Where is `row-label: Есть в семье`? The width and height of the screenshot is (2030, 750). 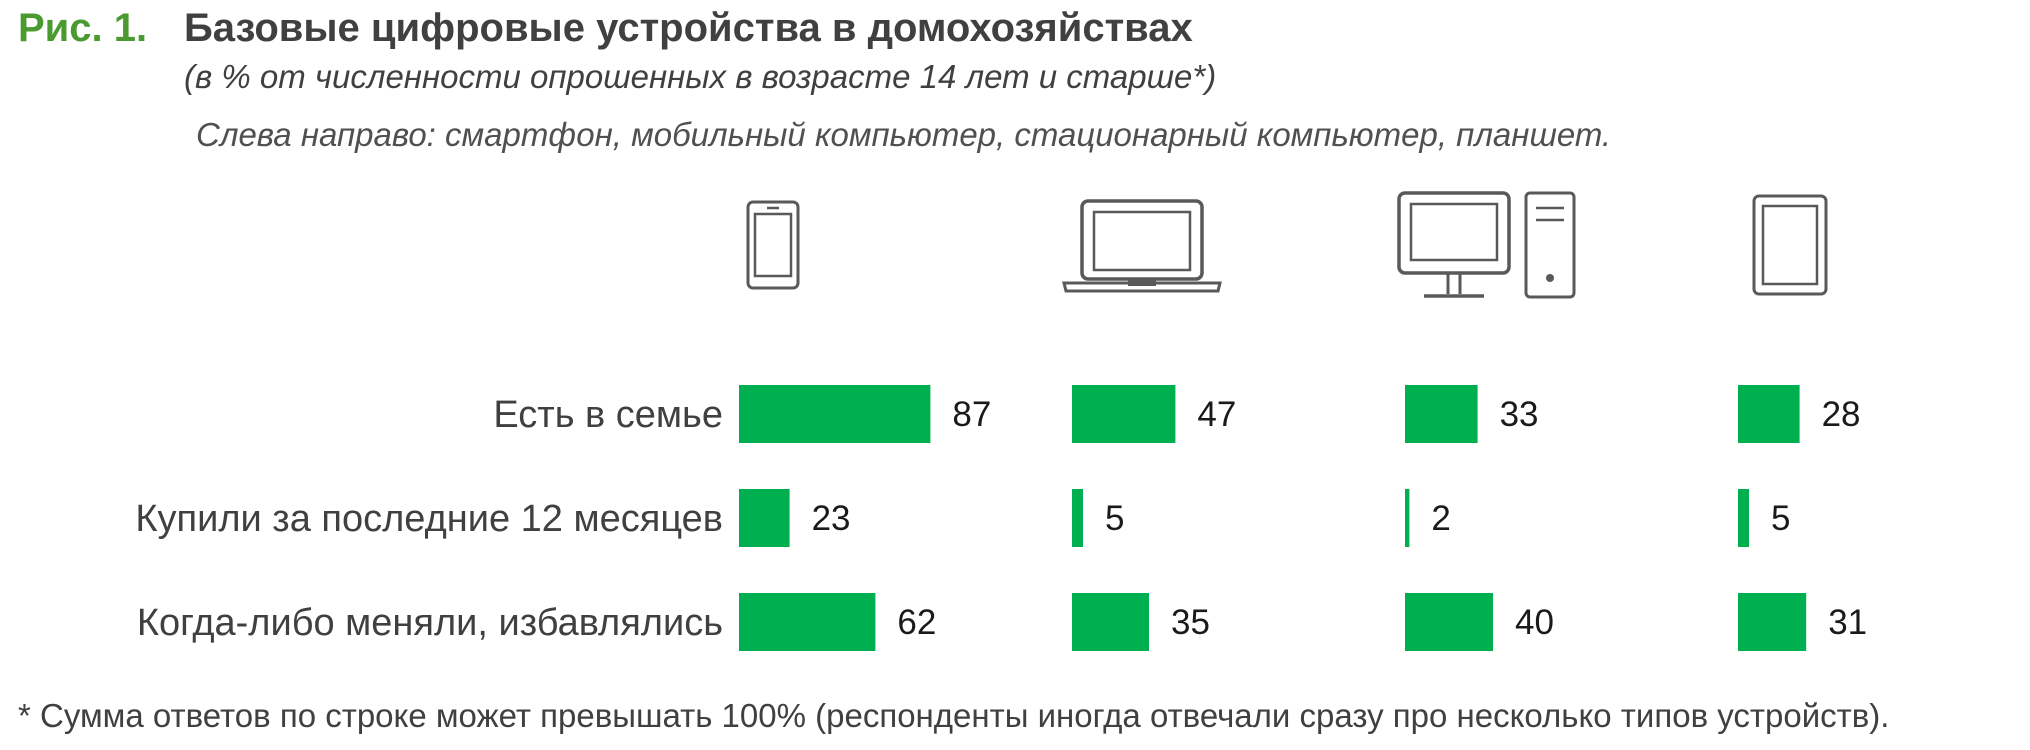
row-label: Есть в семье is located at coordinates (608, 415).